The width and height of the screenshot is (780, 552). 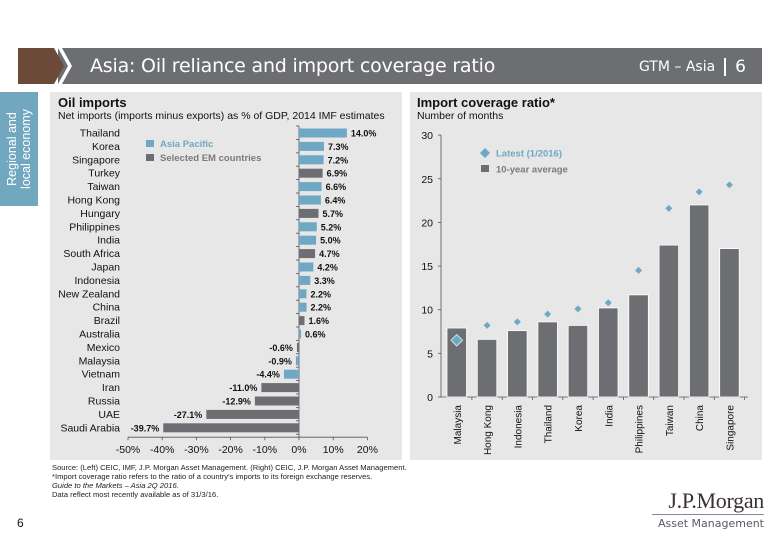 What do you see at coordinates (100, 134) in the screenshot?
I see `category-label: Thailand` at bounding box center [100, 134].